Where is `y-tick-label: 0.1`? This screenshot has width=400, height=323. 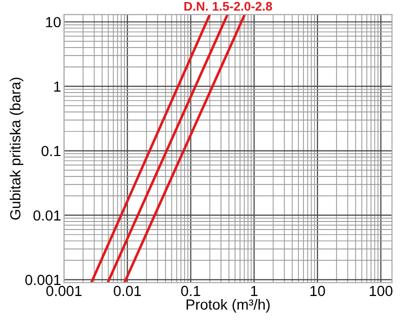 y-tick-label: 0.1 is located at coordinates (51, 151).